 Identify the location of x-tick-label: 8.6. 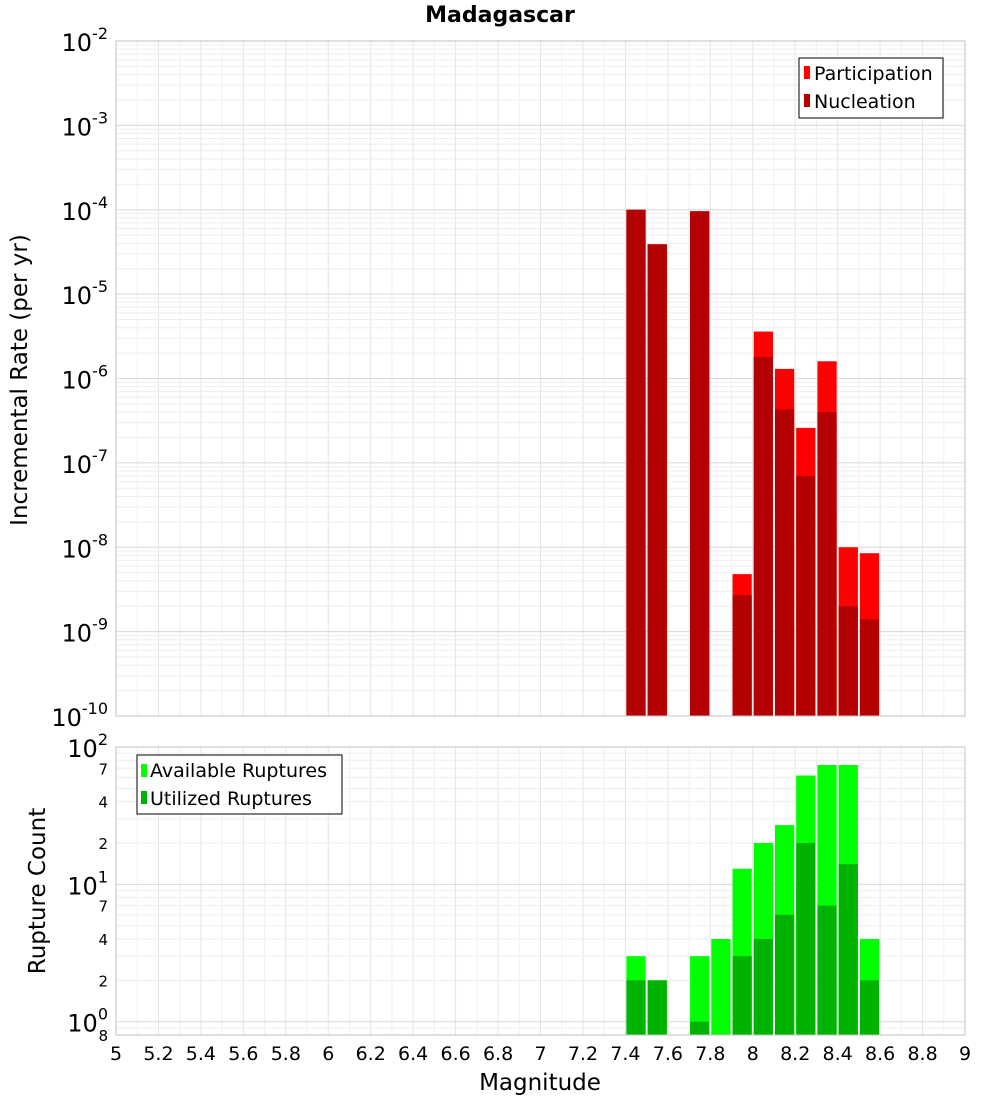
(880, 1054).